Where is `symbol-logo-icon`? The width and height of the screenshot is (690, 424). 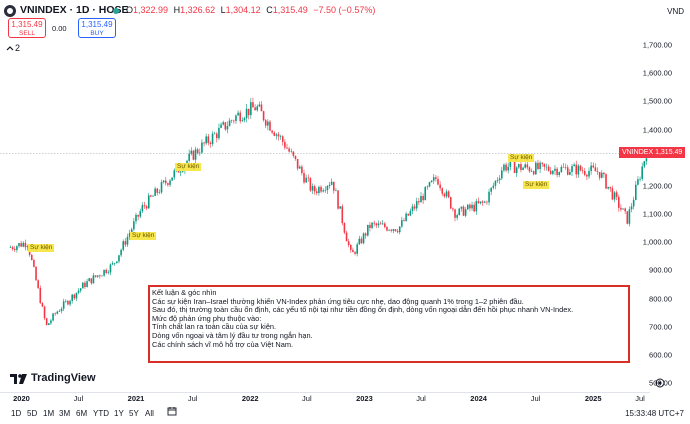 symbol-logo-icon is located at coordinates (10, 11).